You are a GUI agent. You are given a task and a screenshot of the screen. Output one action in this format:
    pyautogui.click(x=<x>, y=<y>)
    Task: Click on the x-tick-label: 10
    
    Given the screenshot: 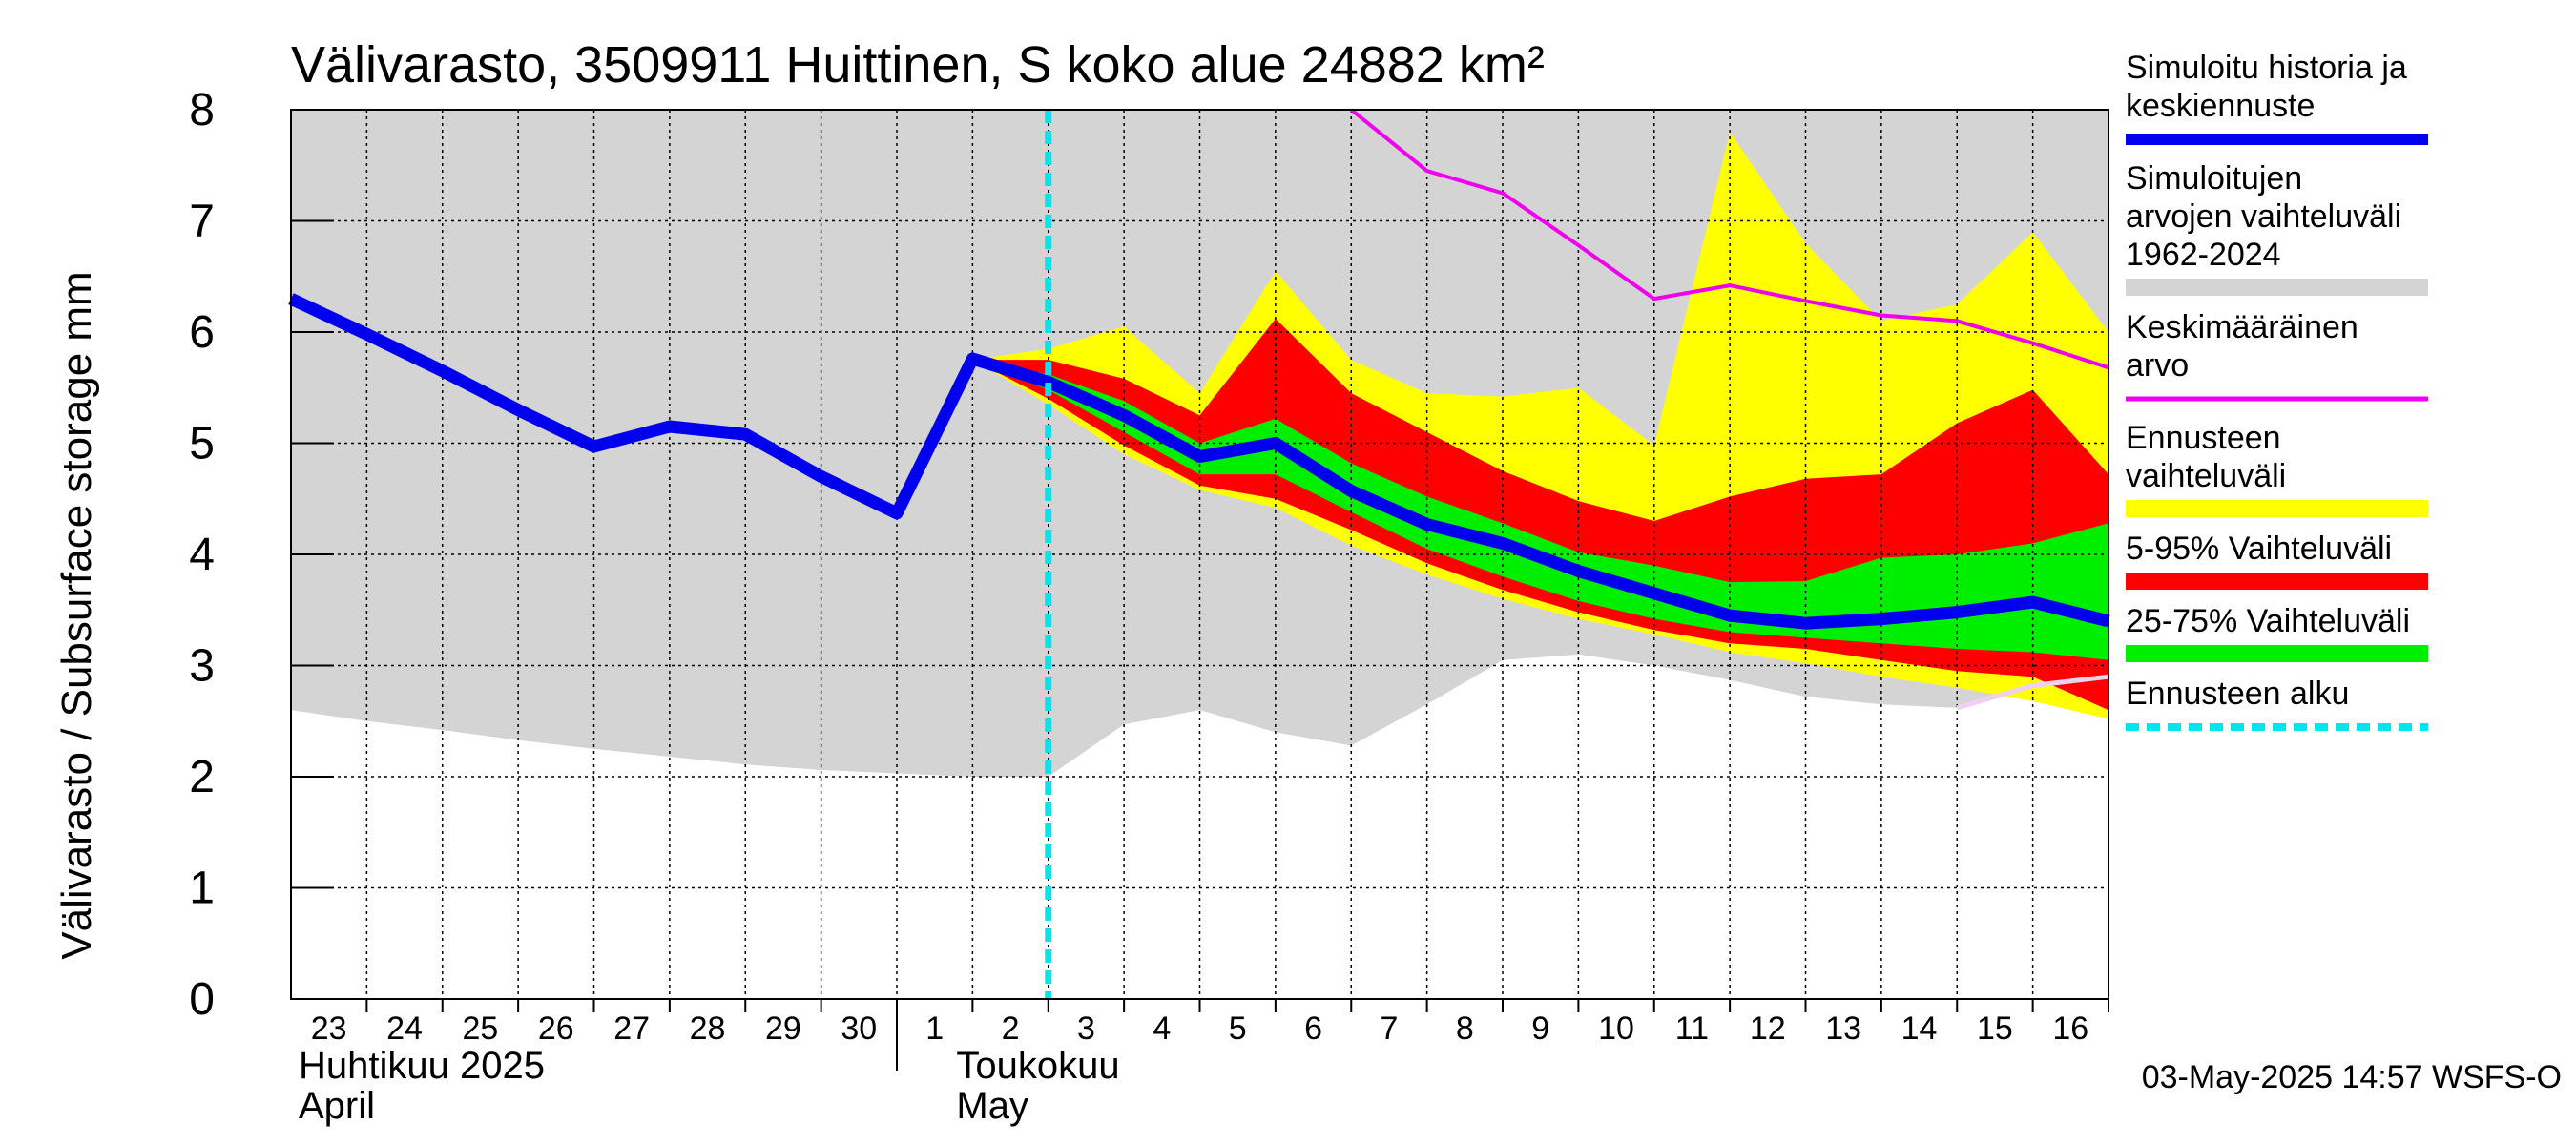 What is the action you would take?
    pyautogui.click(x=1616, y=1029)
    